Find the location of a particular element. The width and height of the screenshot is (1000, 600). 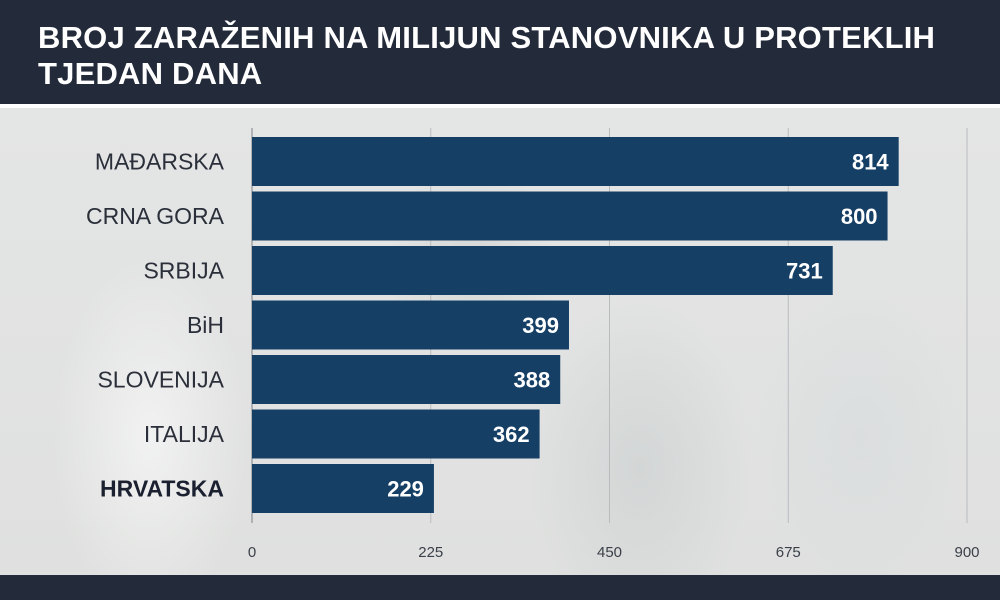

x-axis-ticks: 0 225 450 675 900 is located at coordinates (614, 552).